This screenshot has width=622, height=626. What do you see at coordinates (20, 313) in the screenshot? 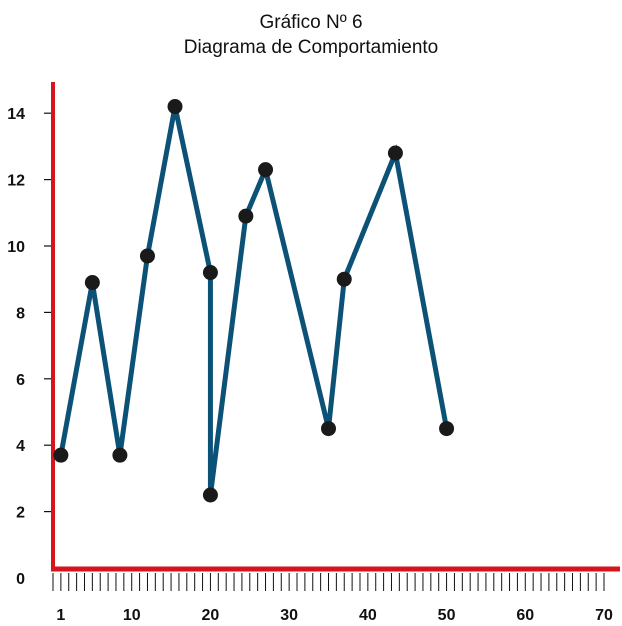
I see `y-tick-label: 8` at bounding box center [20, 313].